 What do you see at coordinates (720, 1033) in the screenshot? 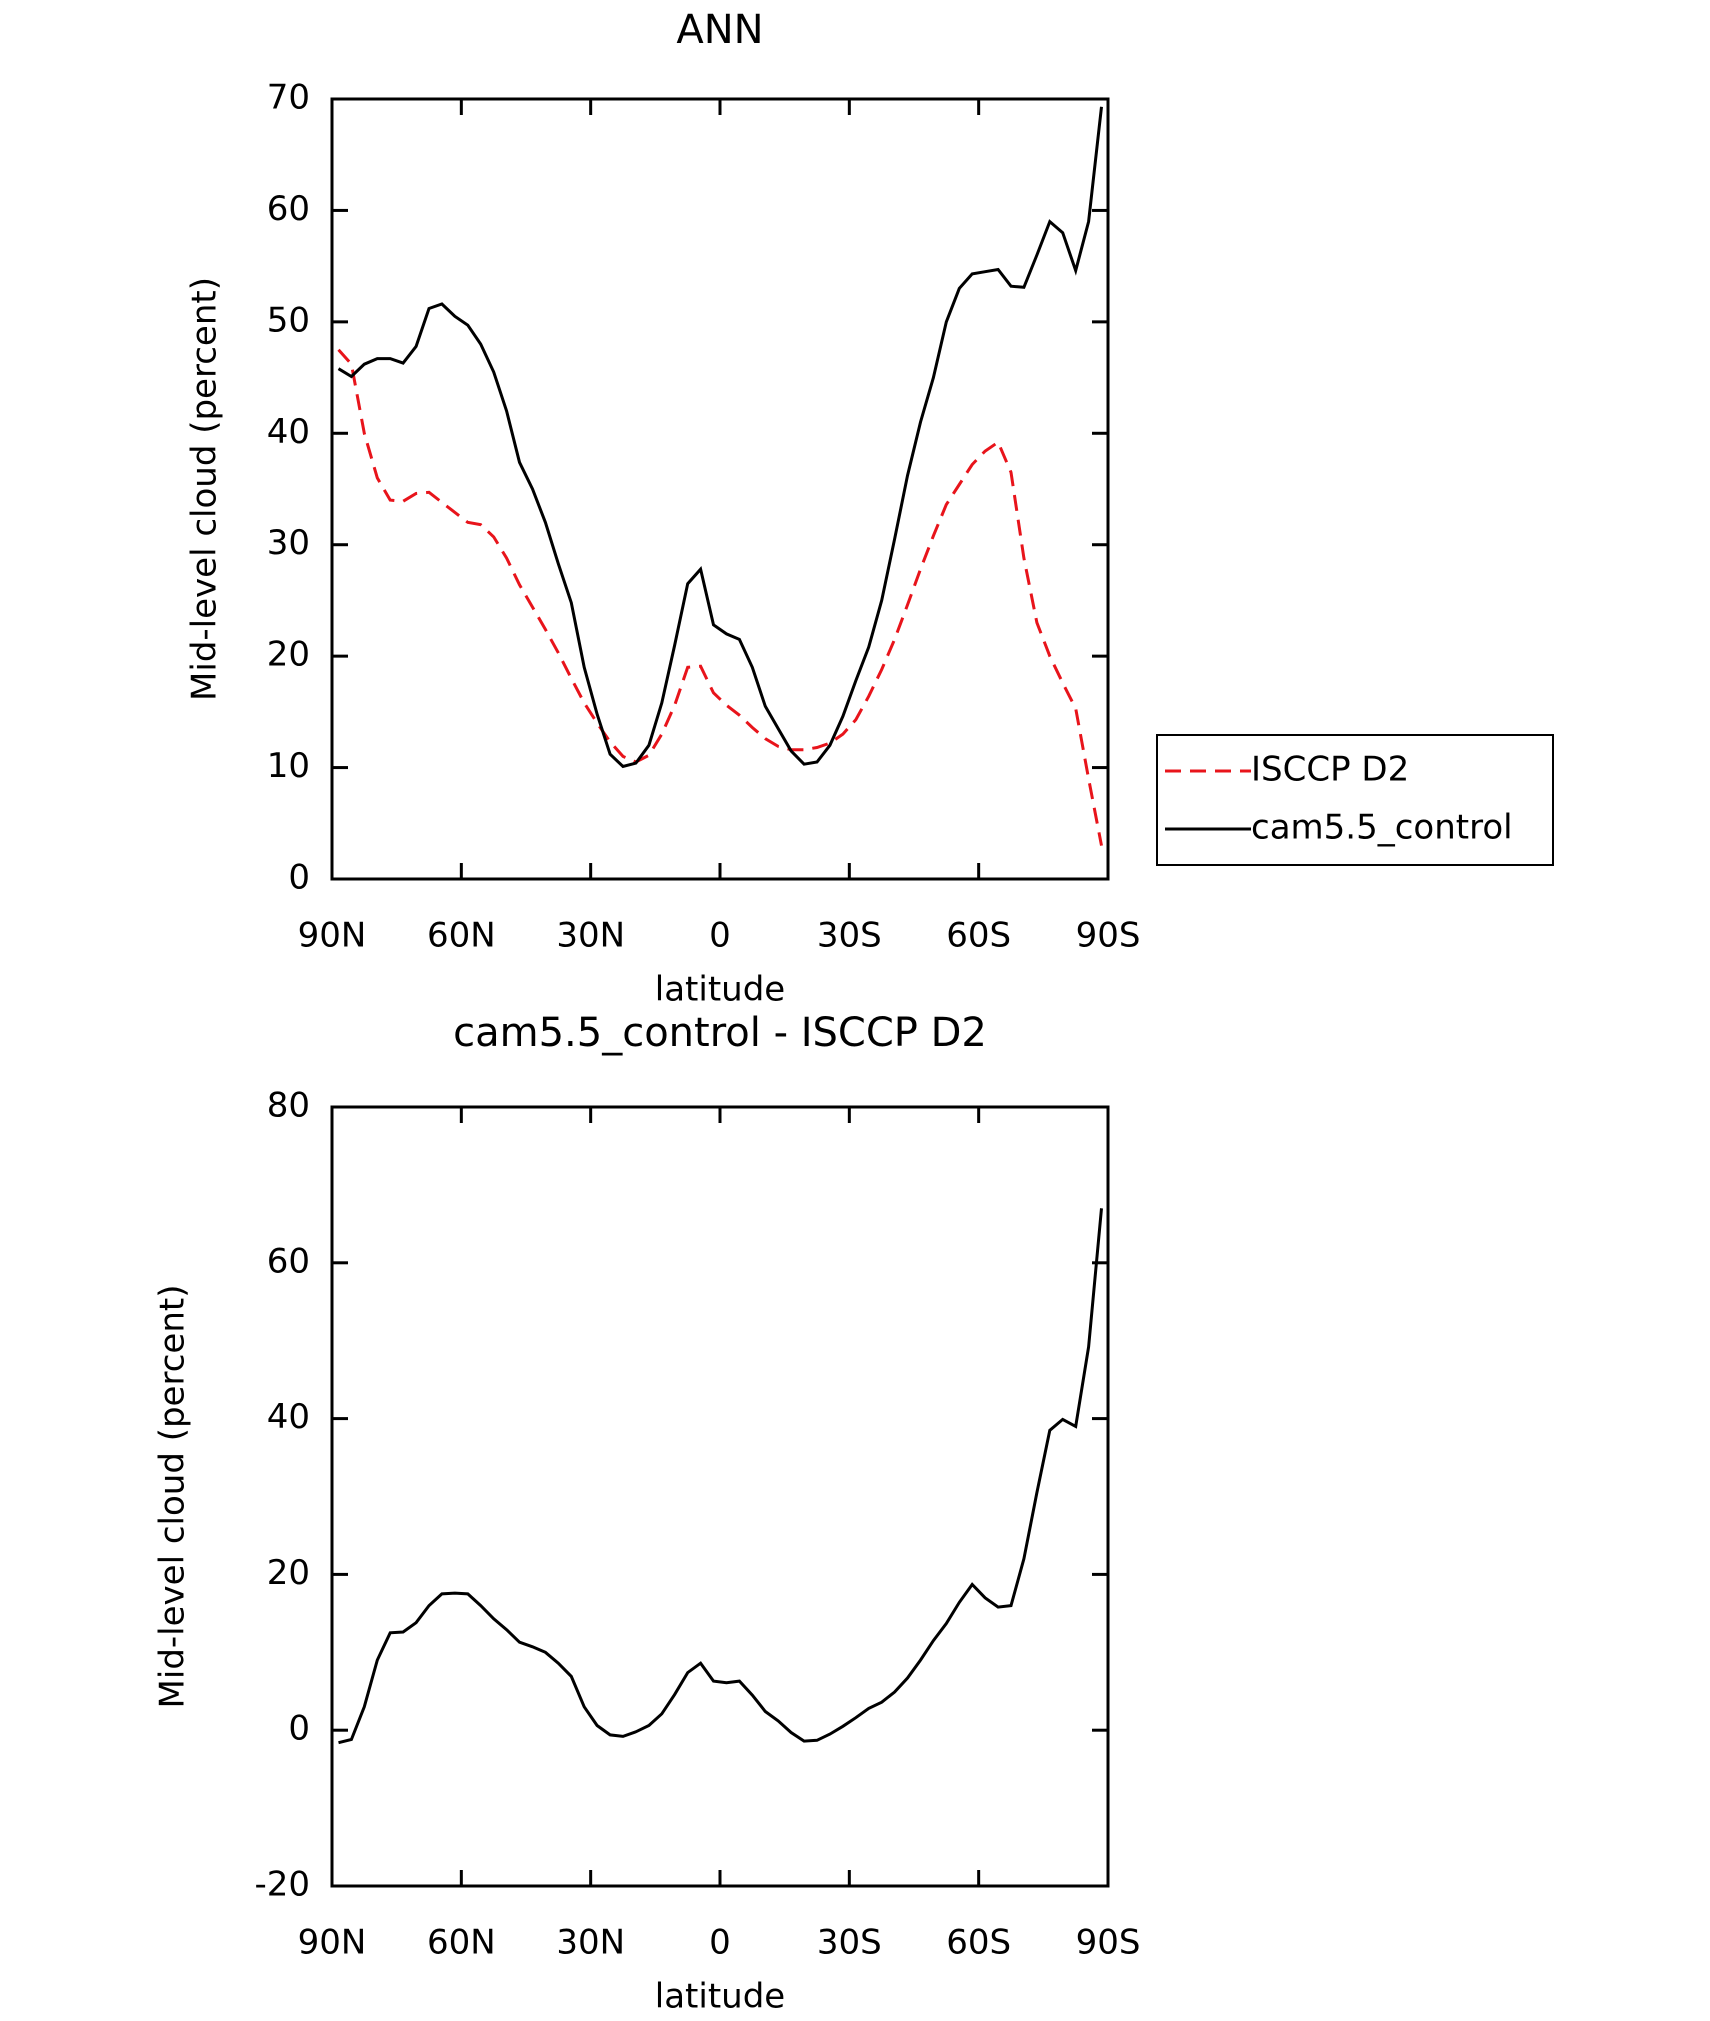
I see `chart-title: cam5.5_control - ISCCP D2` at bounding box center [720, 1033].